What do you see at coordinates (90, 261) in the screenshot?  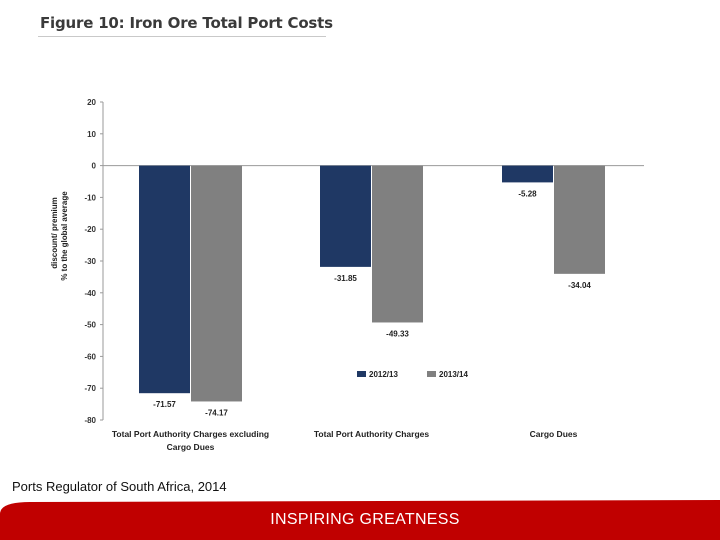 I see `y-tick-label: -30` at bounding box center [90, 261].